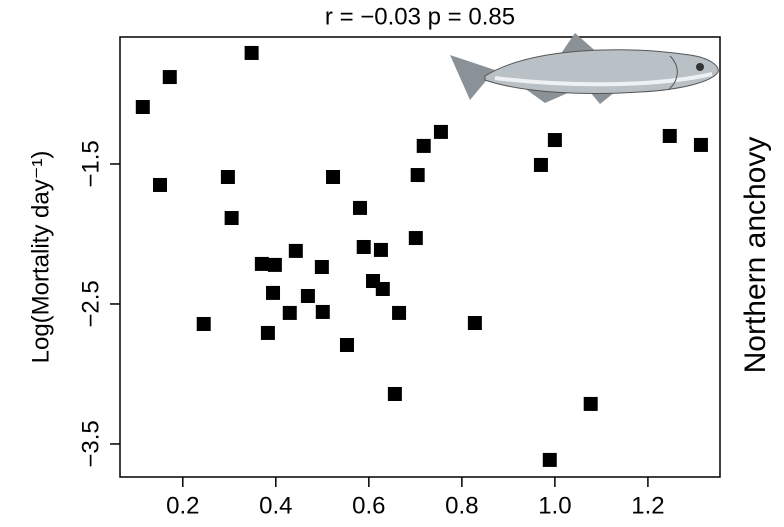  What do you see at coordinates (755, 255) in the screenshot?
I see `side-label: Northern anchovy` at bounding box center [755, 255].